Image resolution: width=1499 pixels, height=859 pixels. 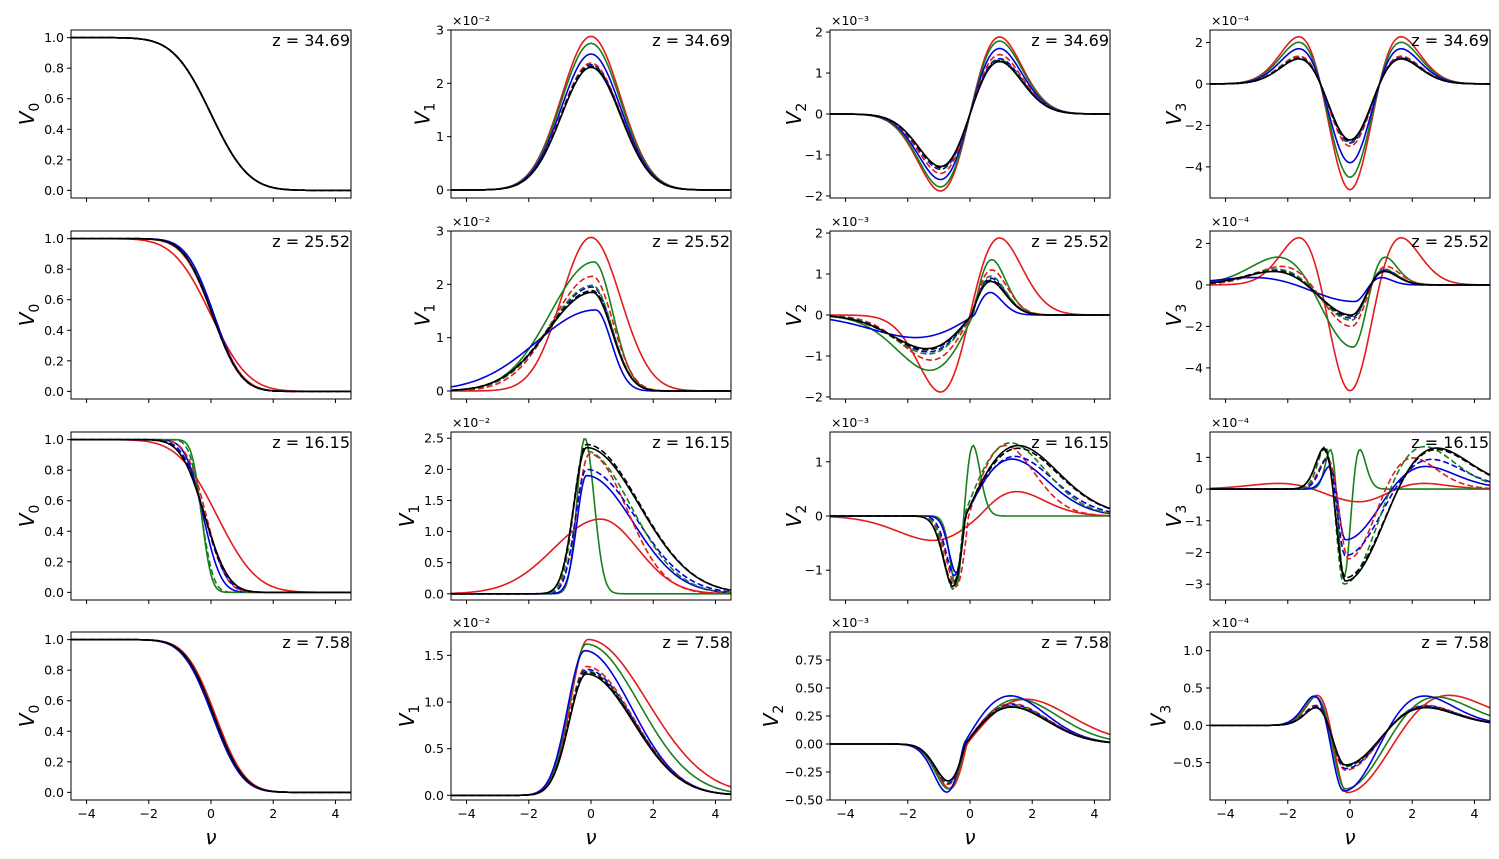 I want to click on x-tick-label: 2, so click(x=653, y=813).